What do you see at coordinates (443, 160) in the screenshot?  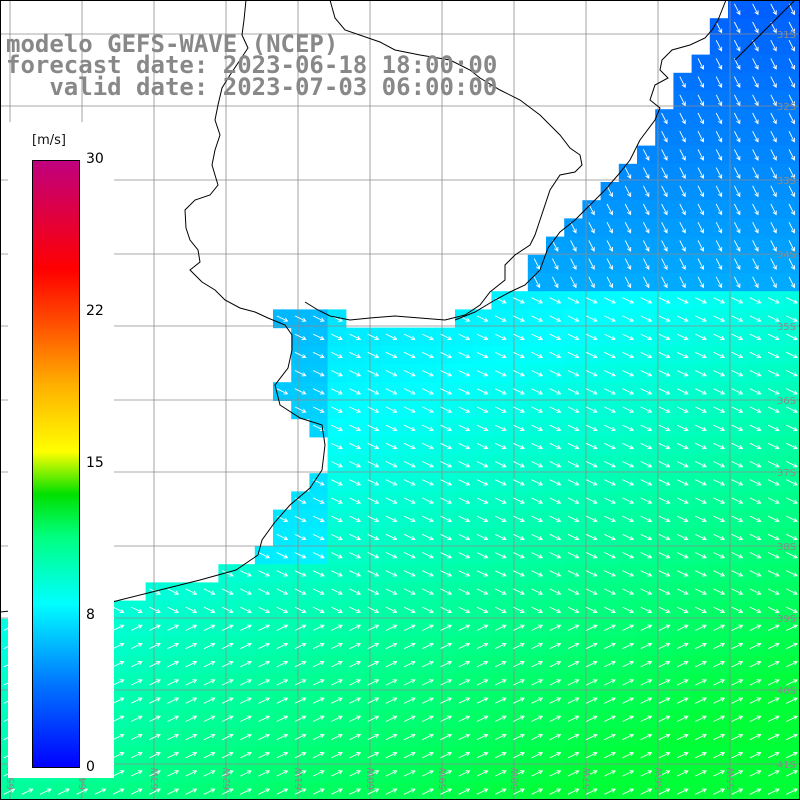 I see `coastline-north` at bounding box center [443, 160].